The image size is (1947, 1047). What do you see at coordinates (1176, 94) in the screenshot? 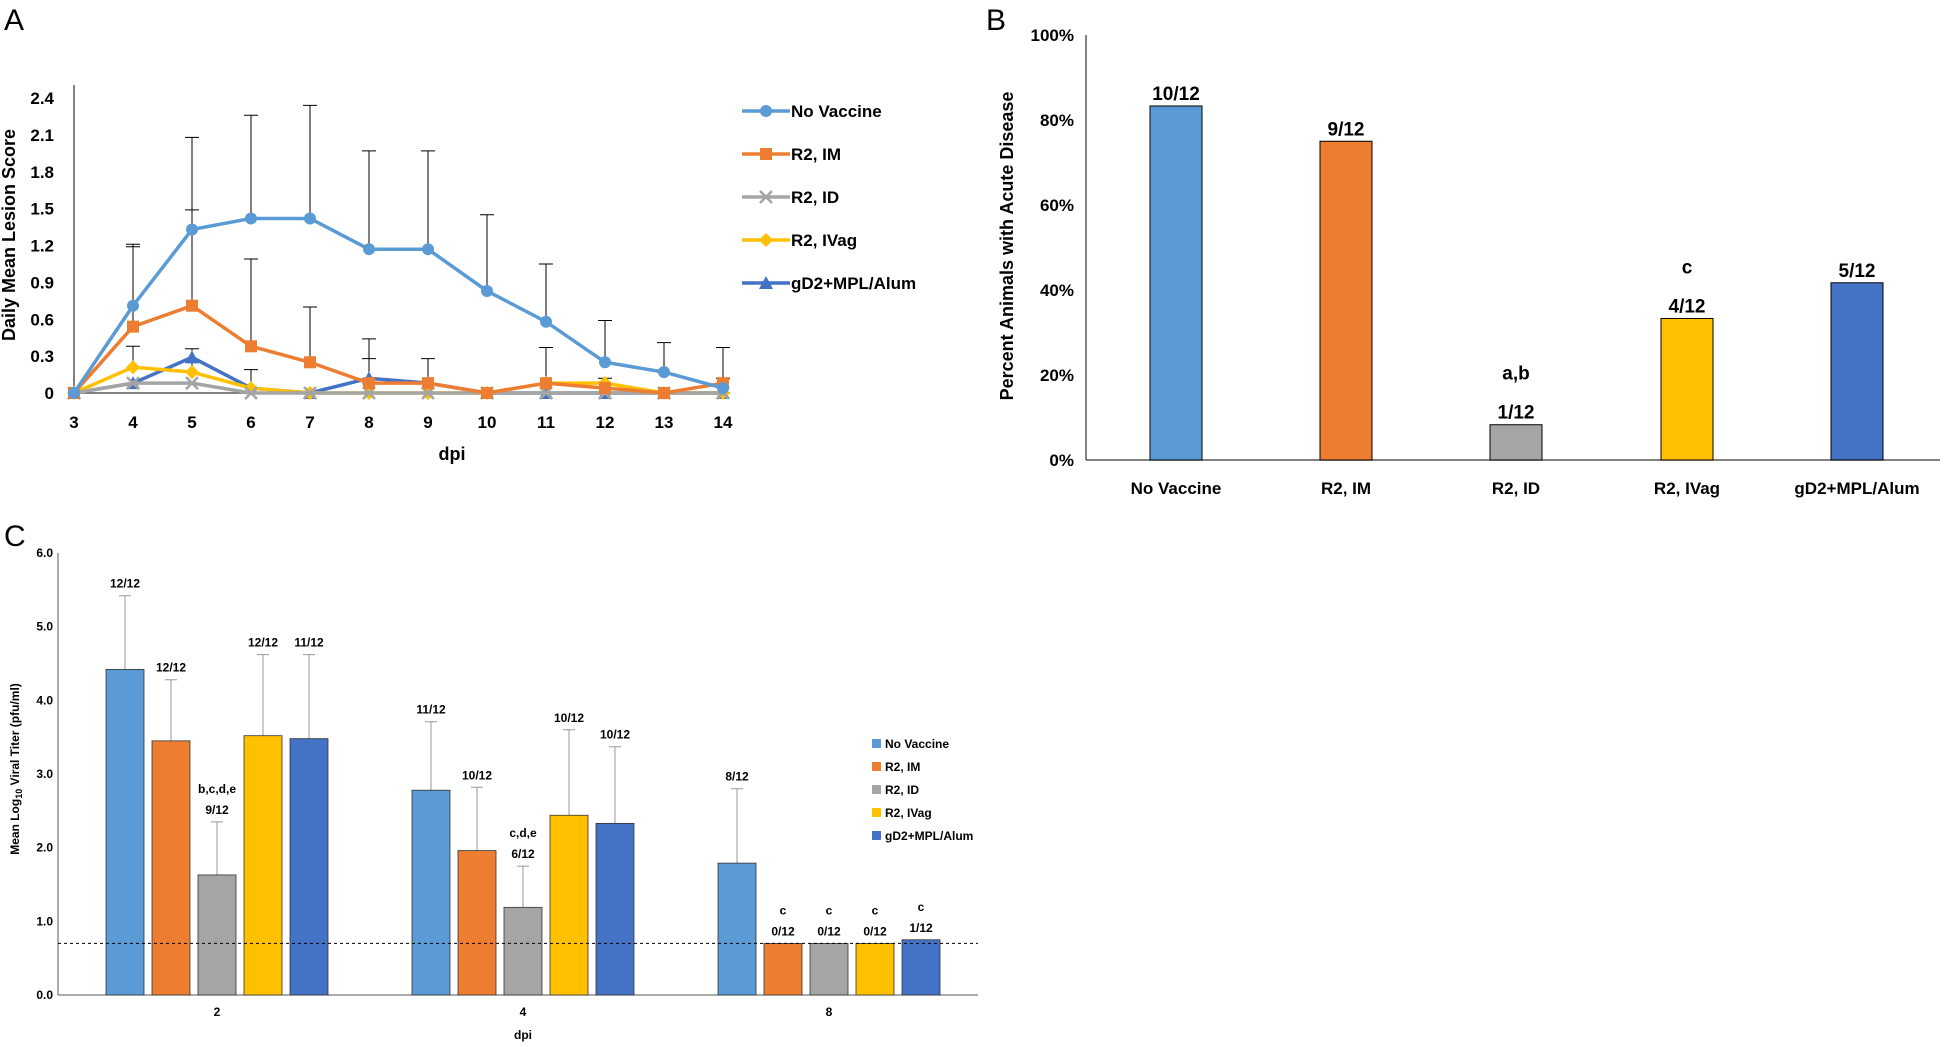
I see `chart-b-data-label: 10/12` at bounding box center [1176, 94].